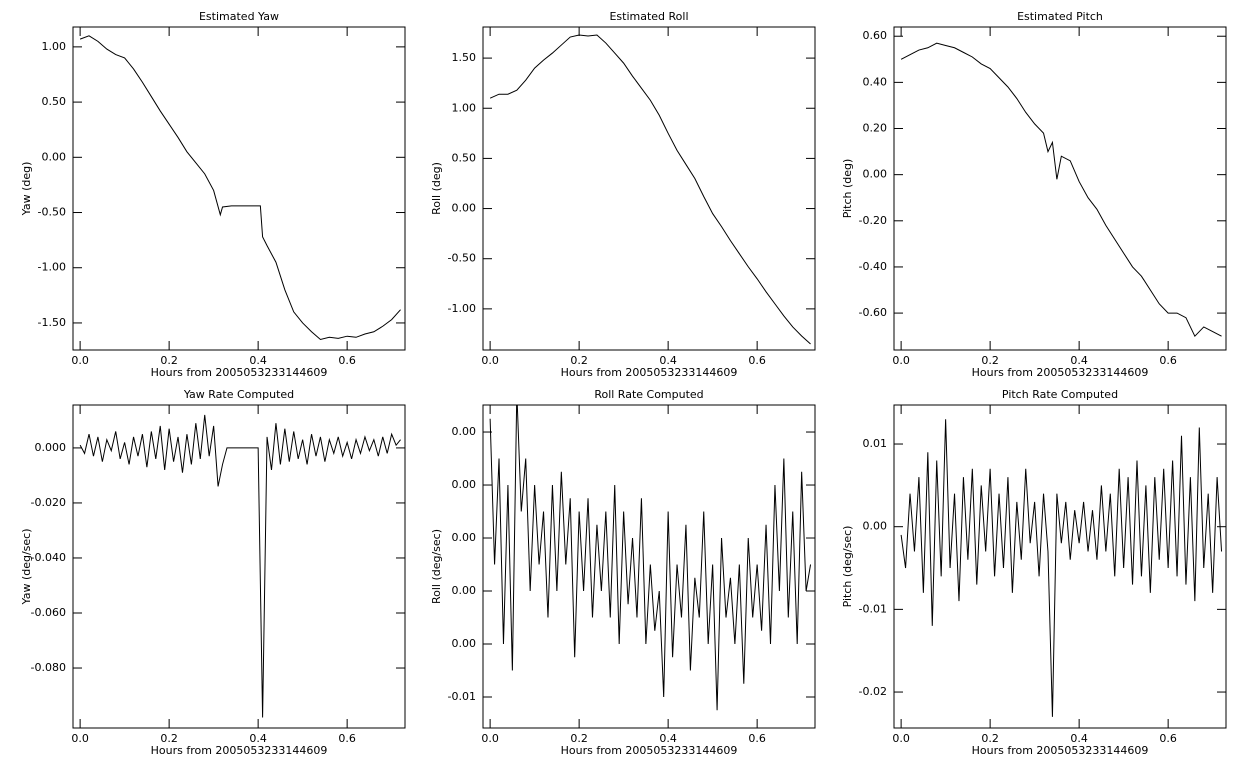 The image size is (1250, 775). I want to click on y-axis-label: Yaw (deg), so click(26, 189).